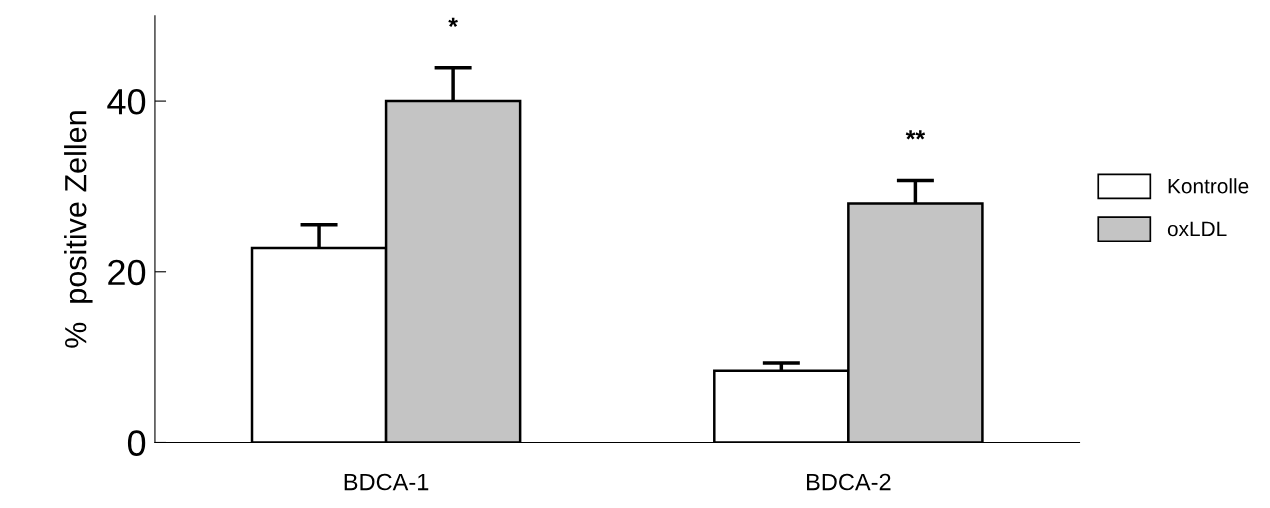  What do you see at coordinates (127, 272) in the screenshot?
I see `y-tick-label: 20` at bounding box center [127, 272].